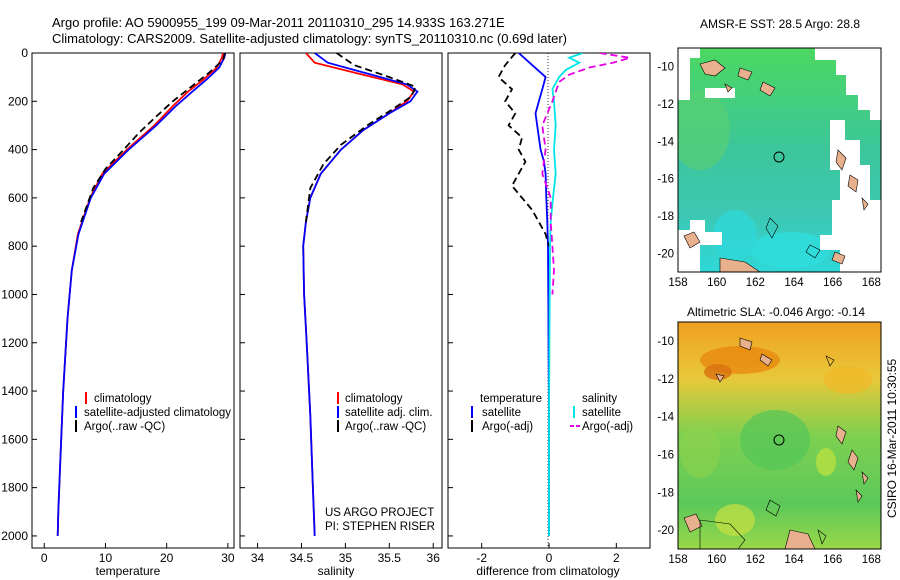  I want to click on sla-lon-label: 160, so click(716, 560).